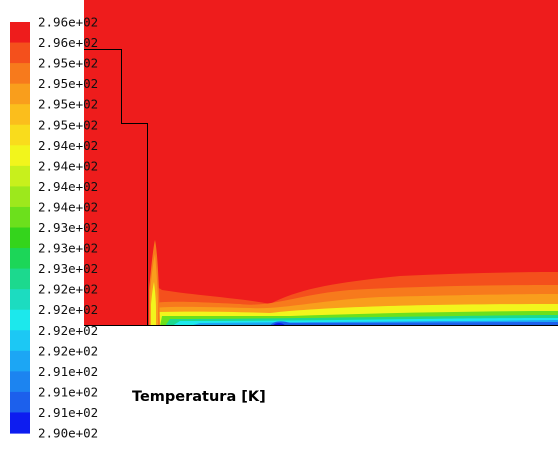 The height and width of the screenshot is (454, 558). I want to click on corner-plume-core, so click(153, 304).